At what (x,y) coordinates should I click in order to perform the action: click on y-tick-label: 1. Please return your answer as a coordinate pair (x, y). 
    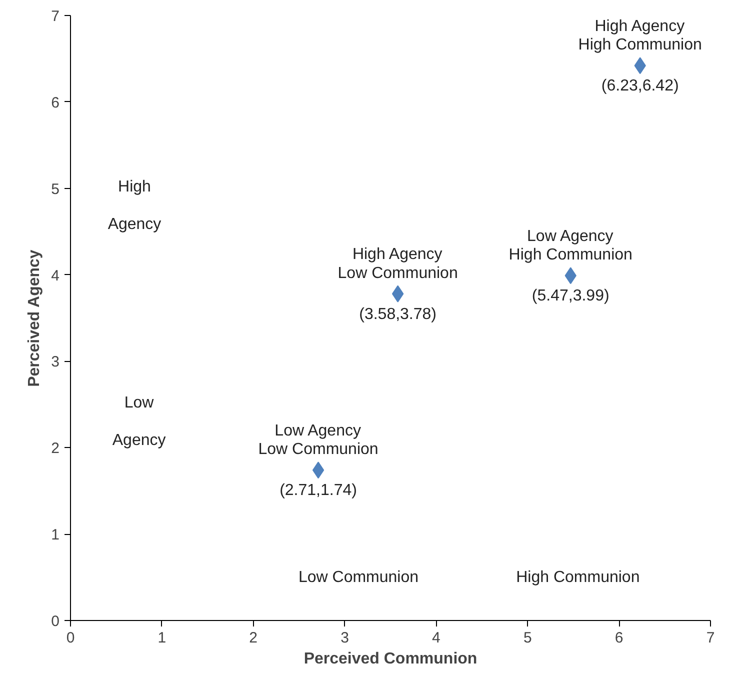
    Looking at the image, I should click on (55, 535).